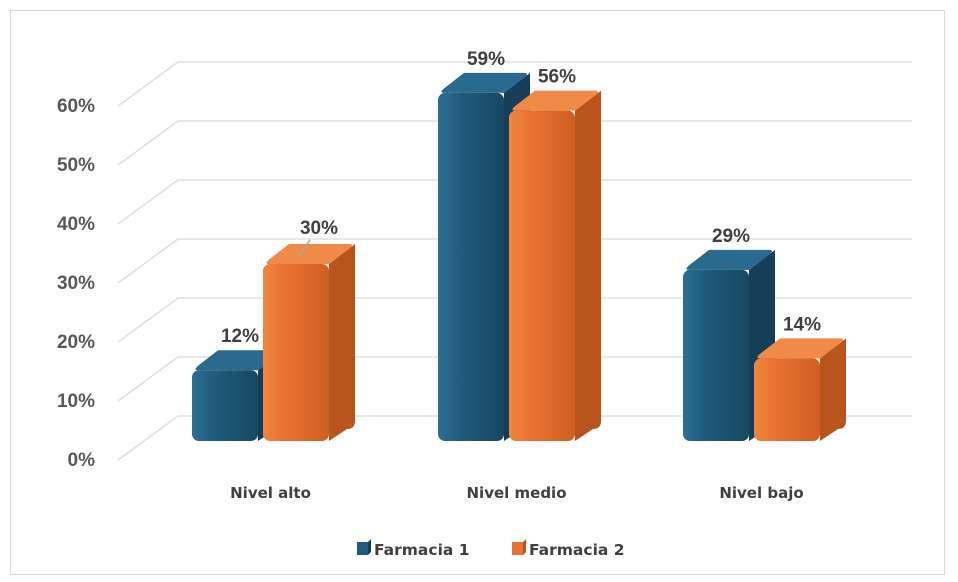 This screenshot has height=582, width=958. What do you see at coordinates (761, 493) in the screenshot?
I see `category-label: Nivel bajo` at bounding box center [761, 493].